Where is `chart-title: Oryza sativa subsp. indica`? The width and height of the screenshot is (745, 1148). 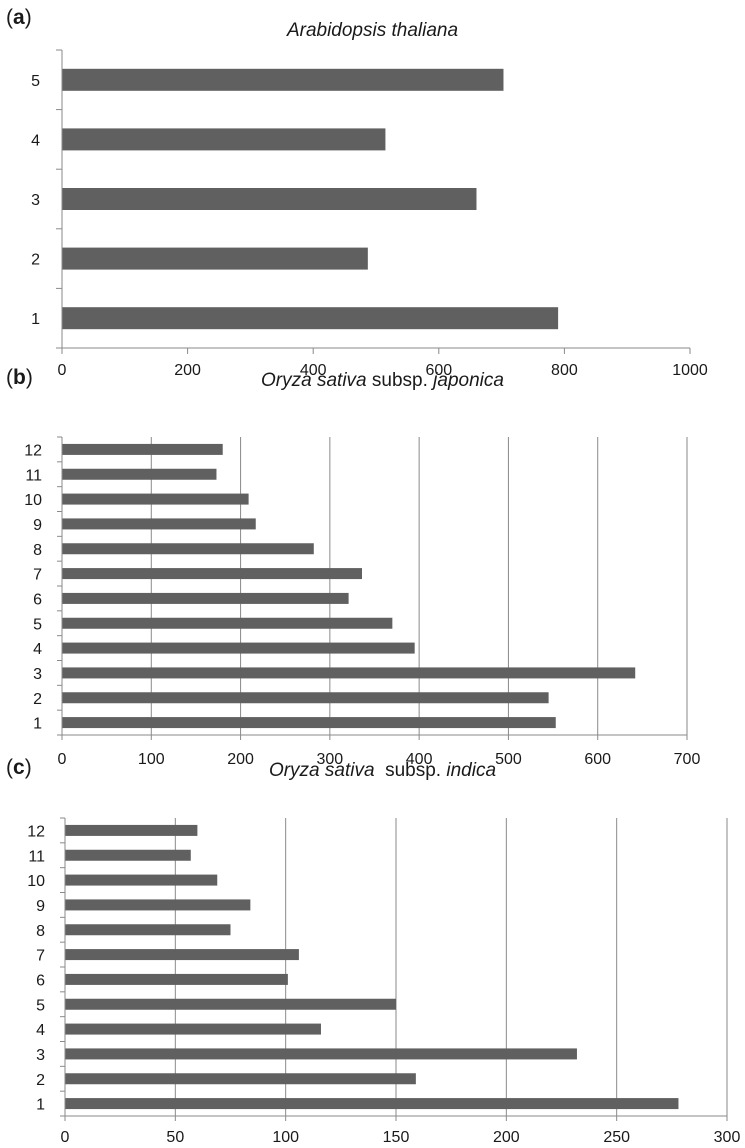
chart-title: Oryza sativa subsp. indica is located at coordinates (377, 771).